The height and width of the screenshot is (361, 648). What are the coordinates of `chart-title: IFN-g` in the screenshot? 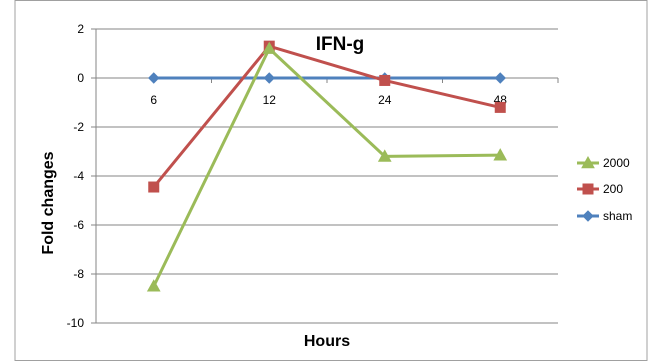 It's located at (340, 44).